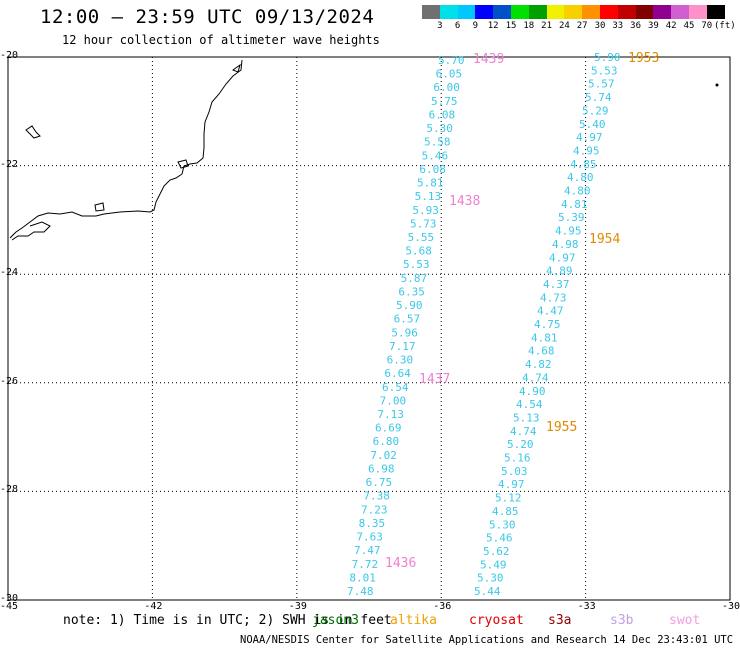 This screenshot has height=650, width=740. Describe the element at coordinates (547, 26) in the screenshot. I see `colorbar-label: 21` at that location.